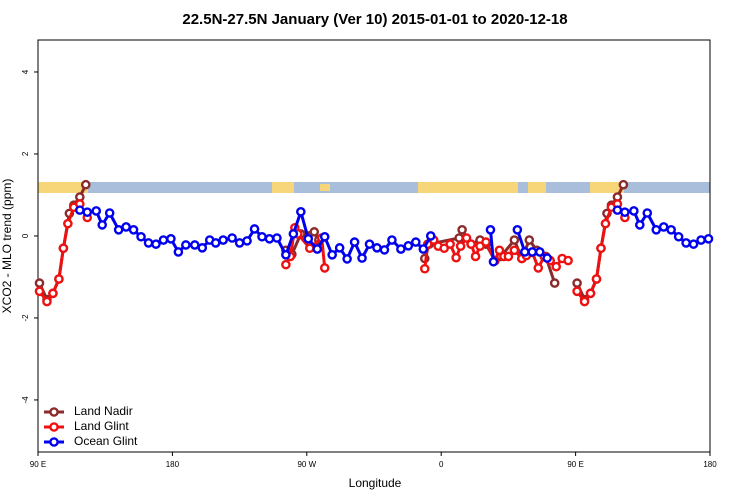  What do you see at coordinates (25, 400) in the screenshot?
I see `y-tick-label: -4` at bounding box center [25, 400].